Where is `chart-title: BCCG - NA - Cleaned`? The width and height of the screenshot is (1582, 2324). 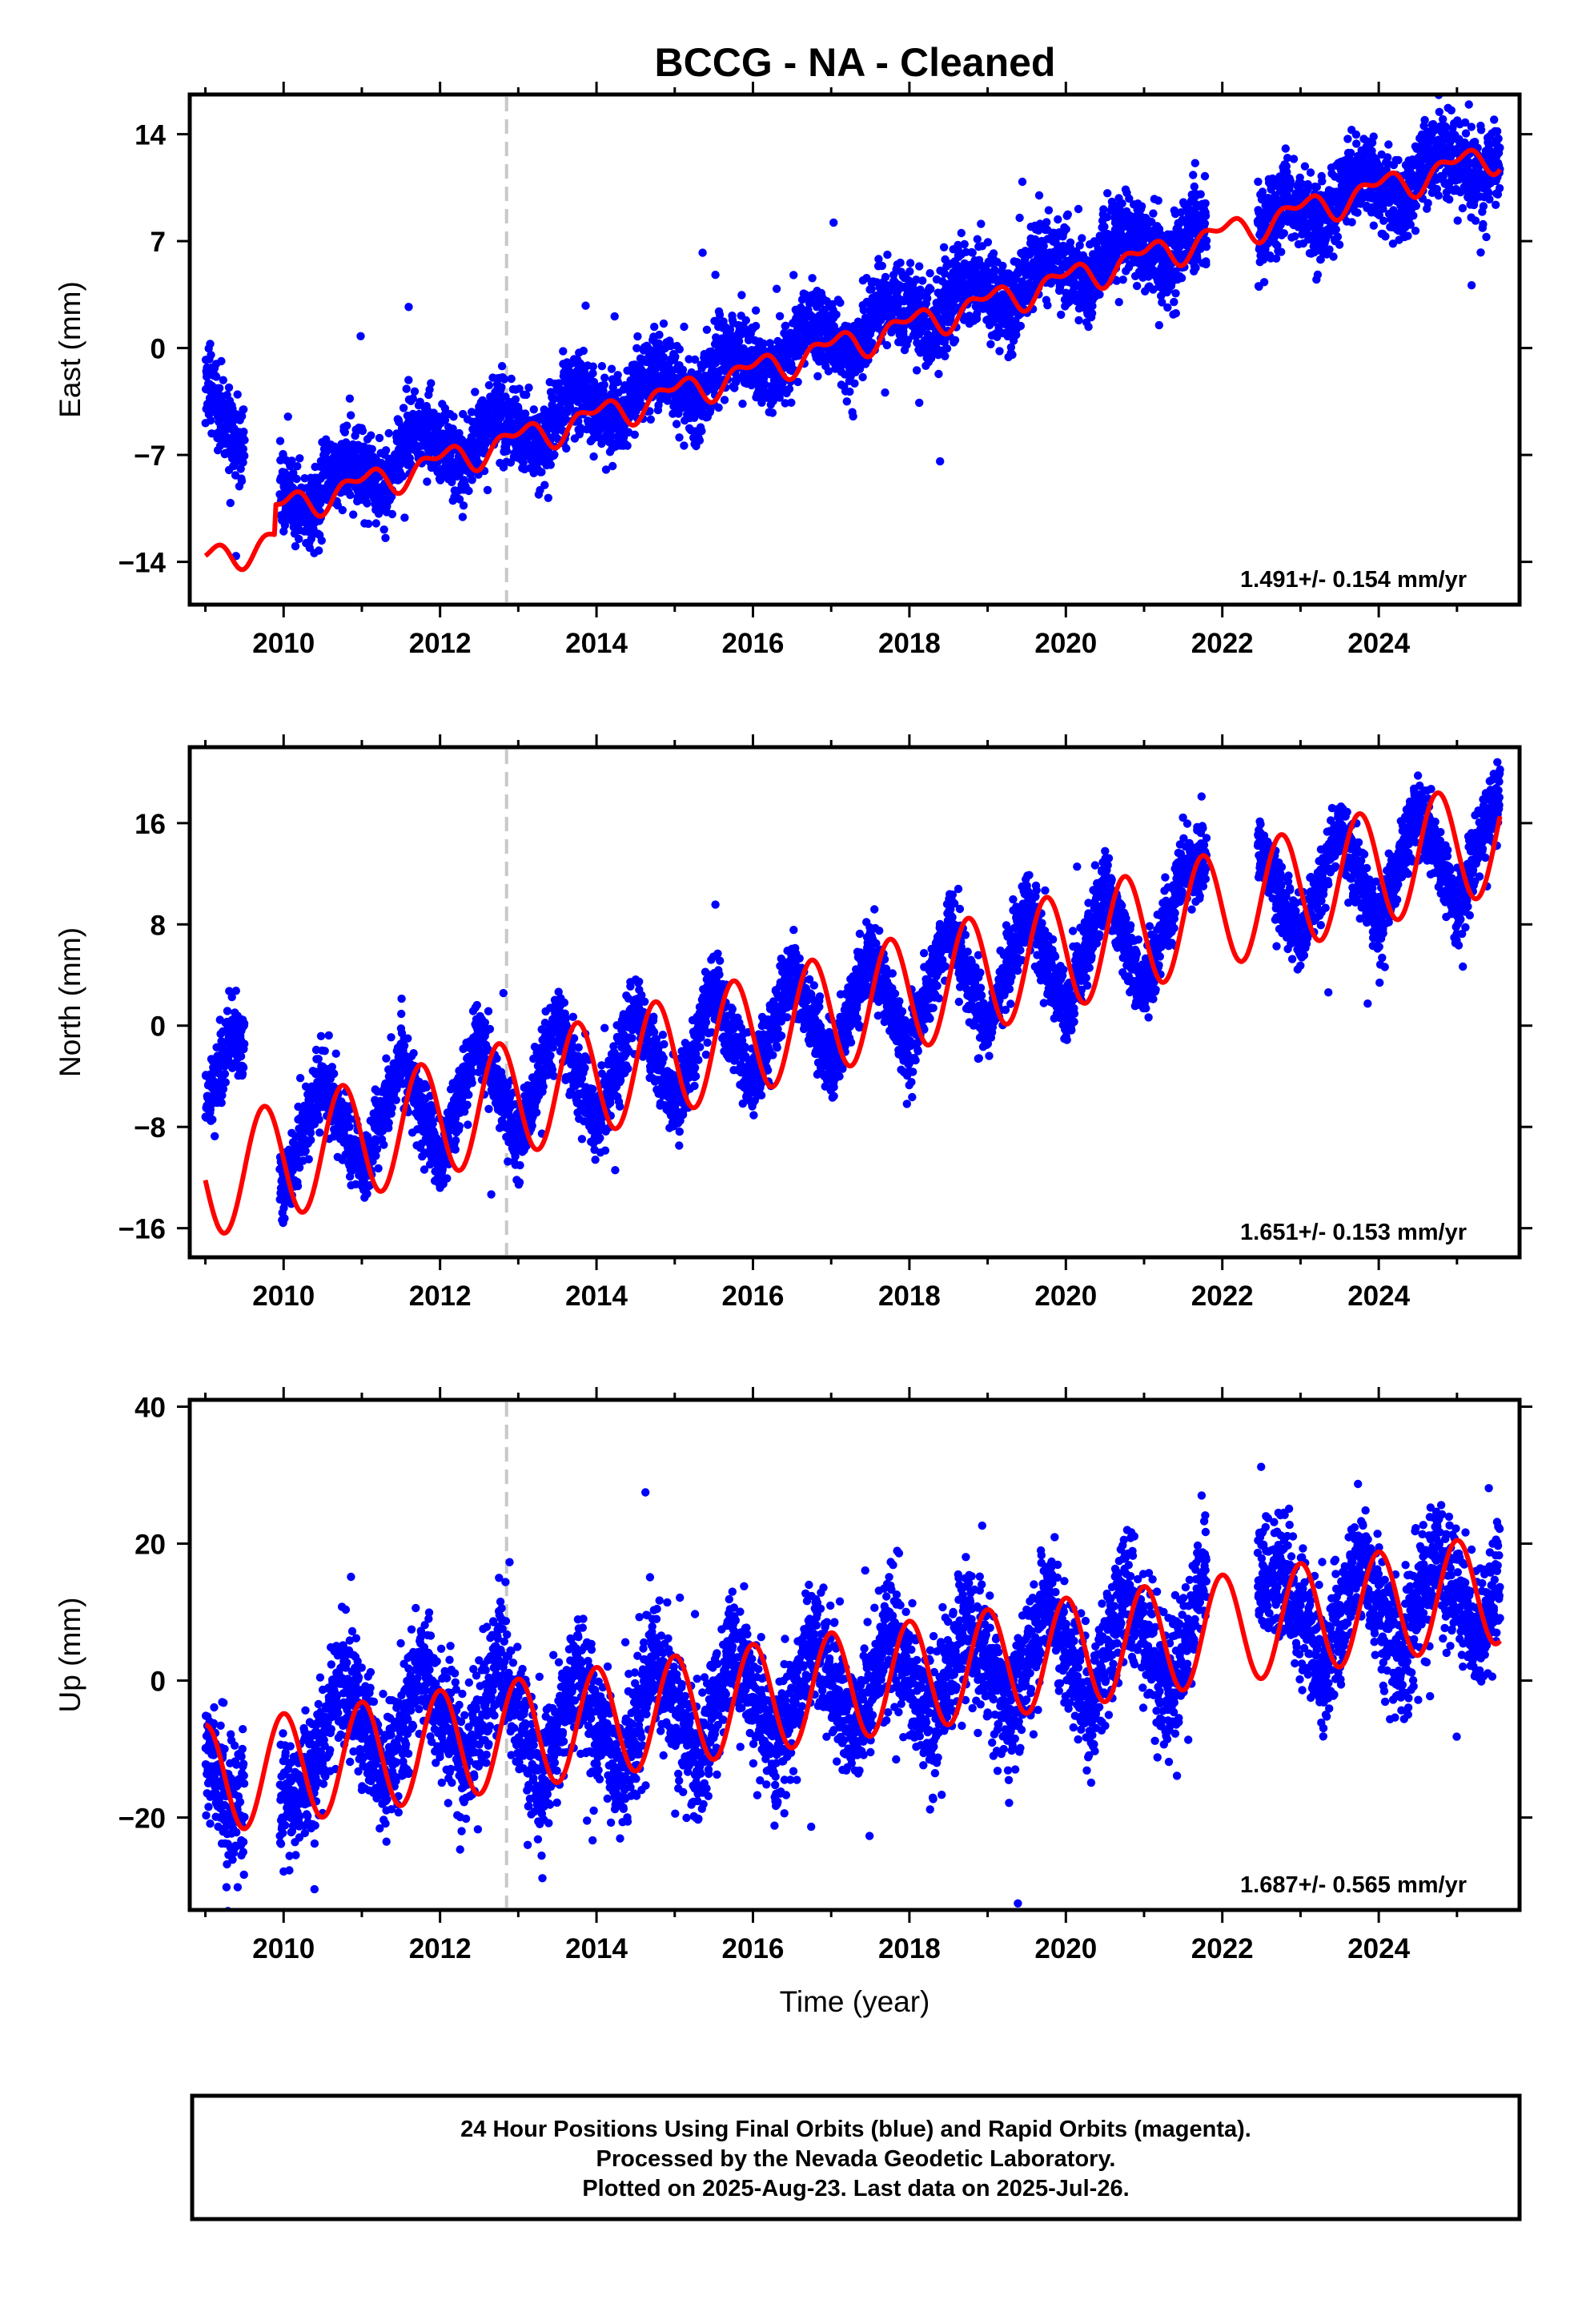
chart-title: BCCG - NA - Cleaned is located at coordinates (855, 62).